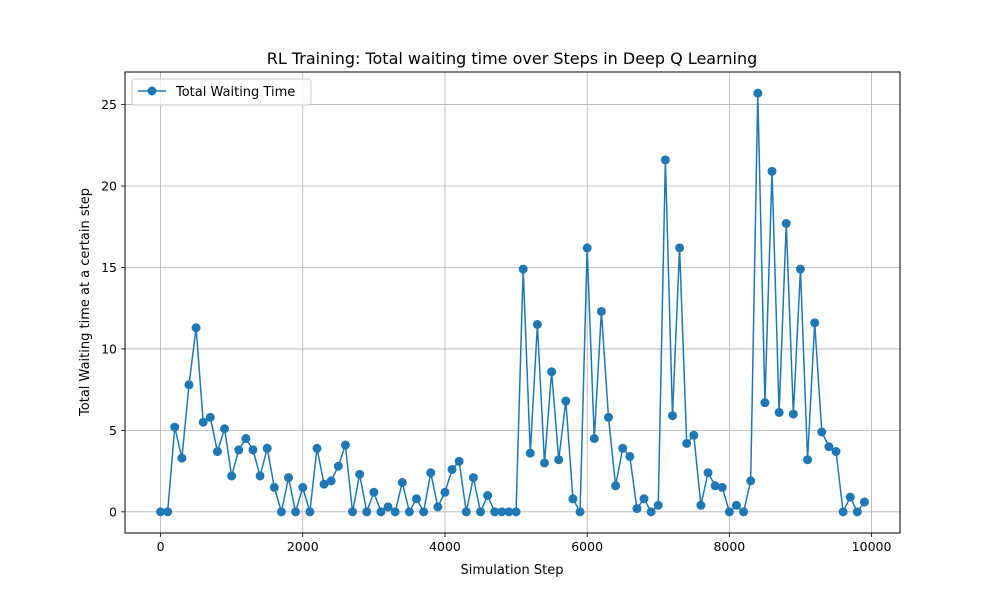 This screenshot has height=600, width=1000. I want to click on legend-frame, so click(221, 92).